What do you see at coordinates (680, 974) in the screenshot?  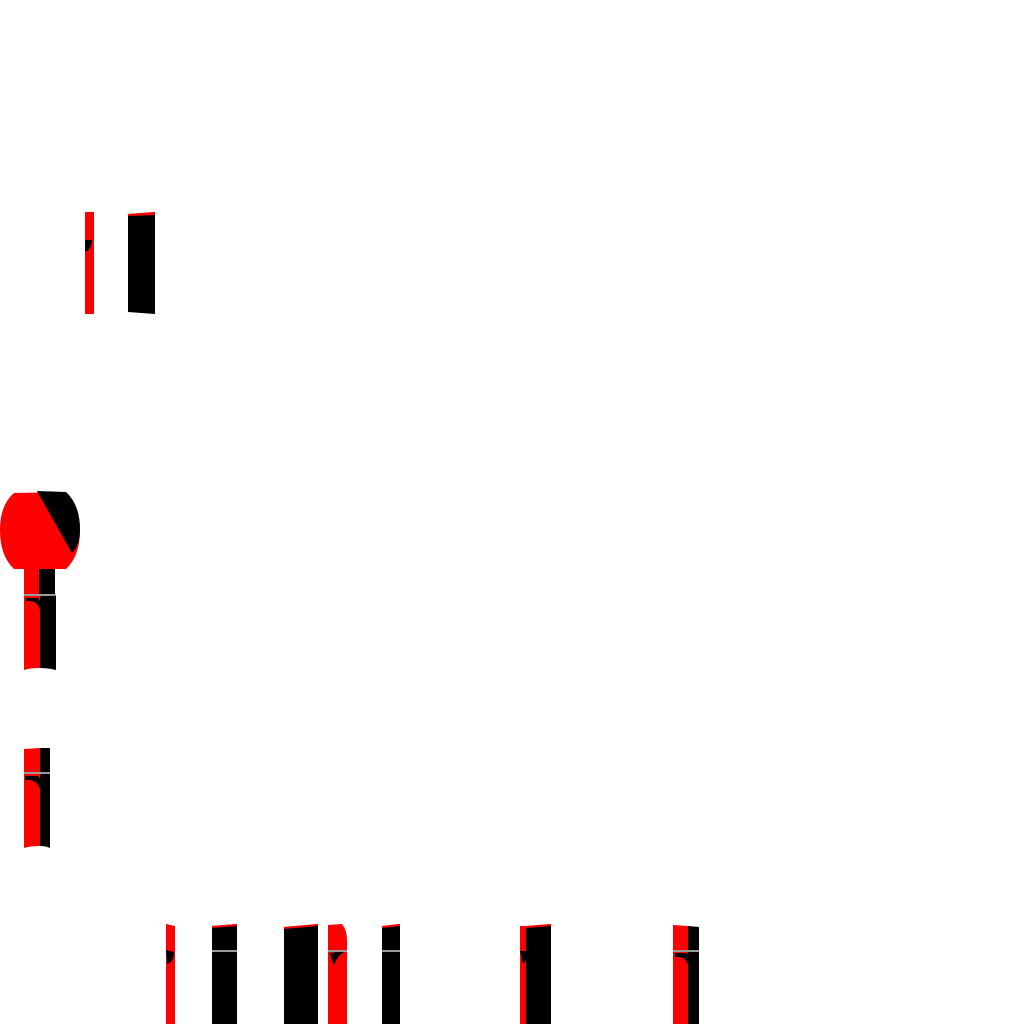 I see `bottom-piece-7-red` at bounding box center [680, 974].